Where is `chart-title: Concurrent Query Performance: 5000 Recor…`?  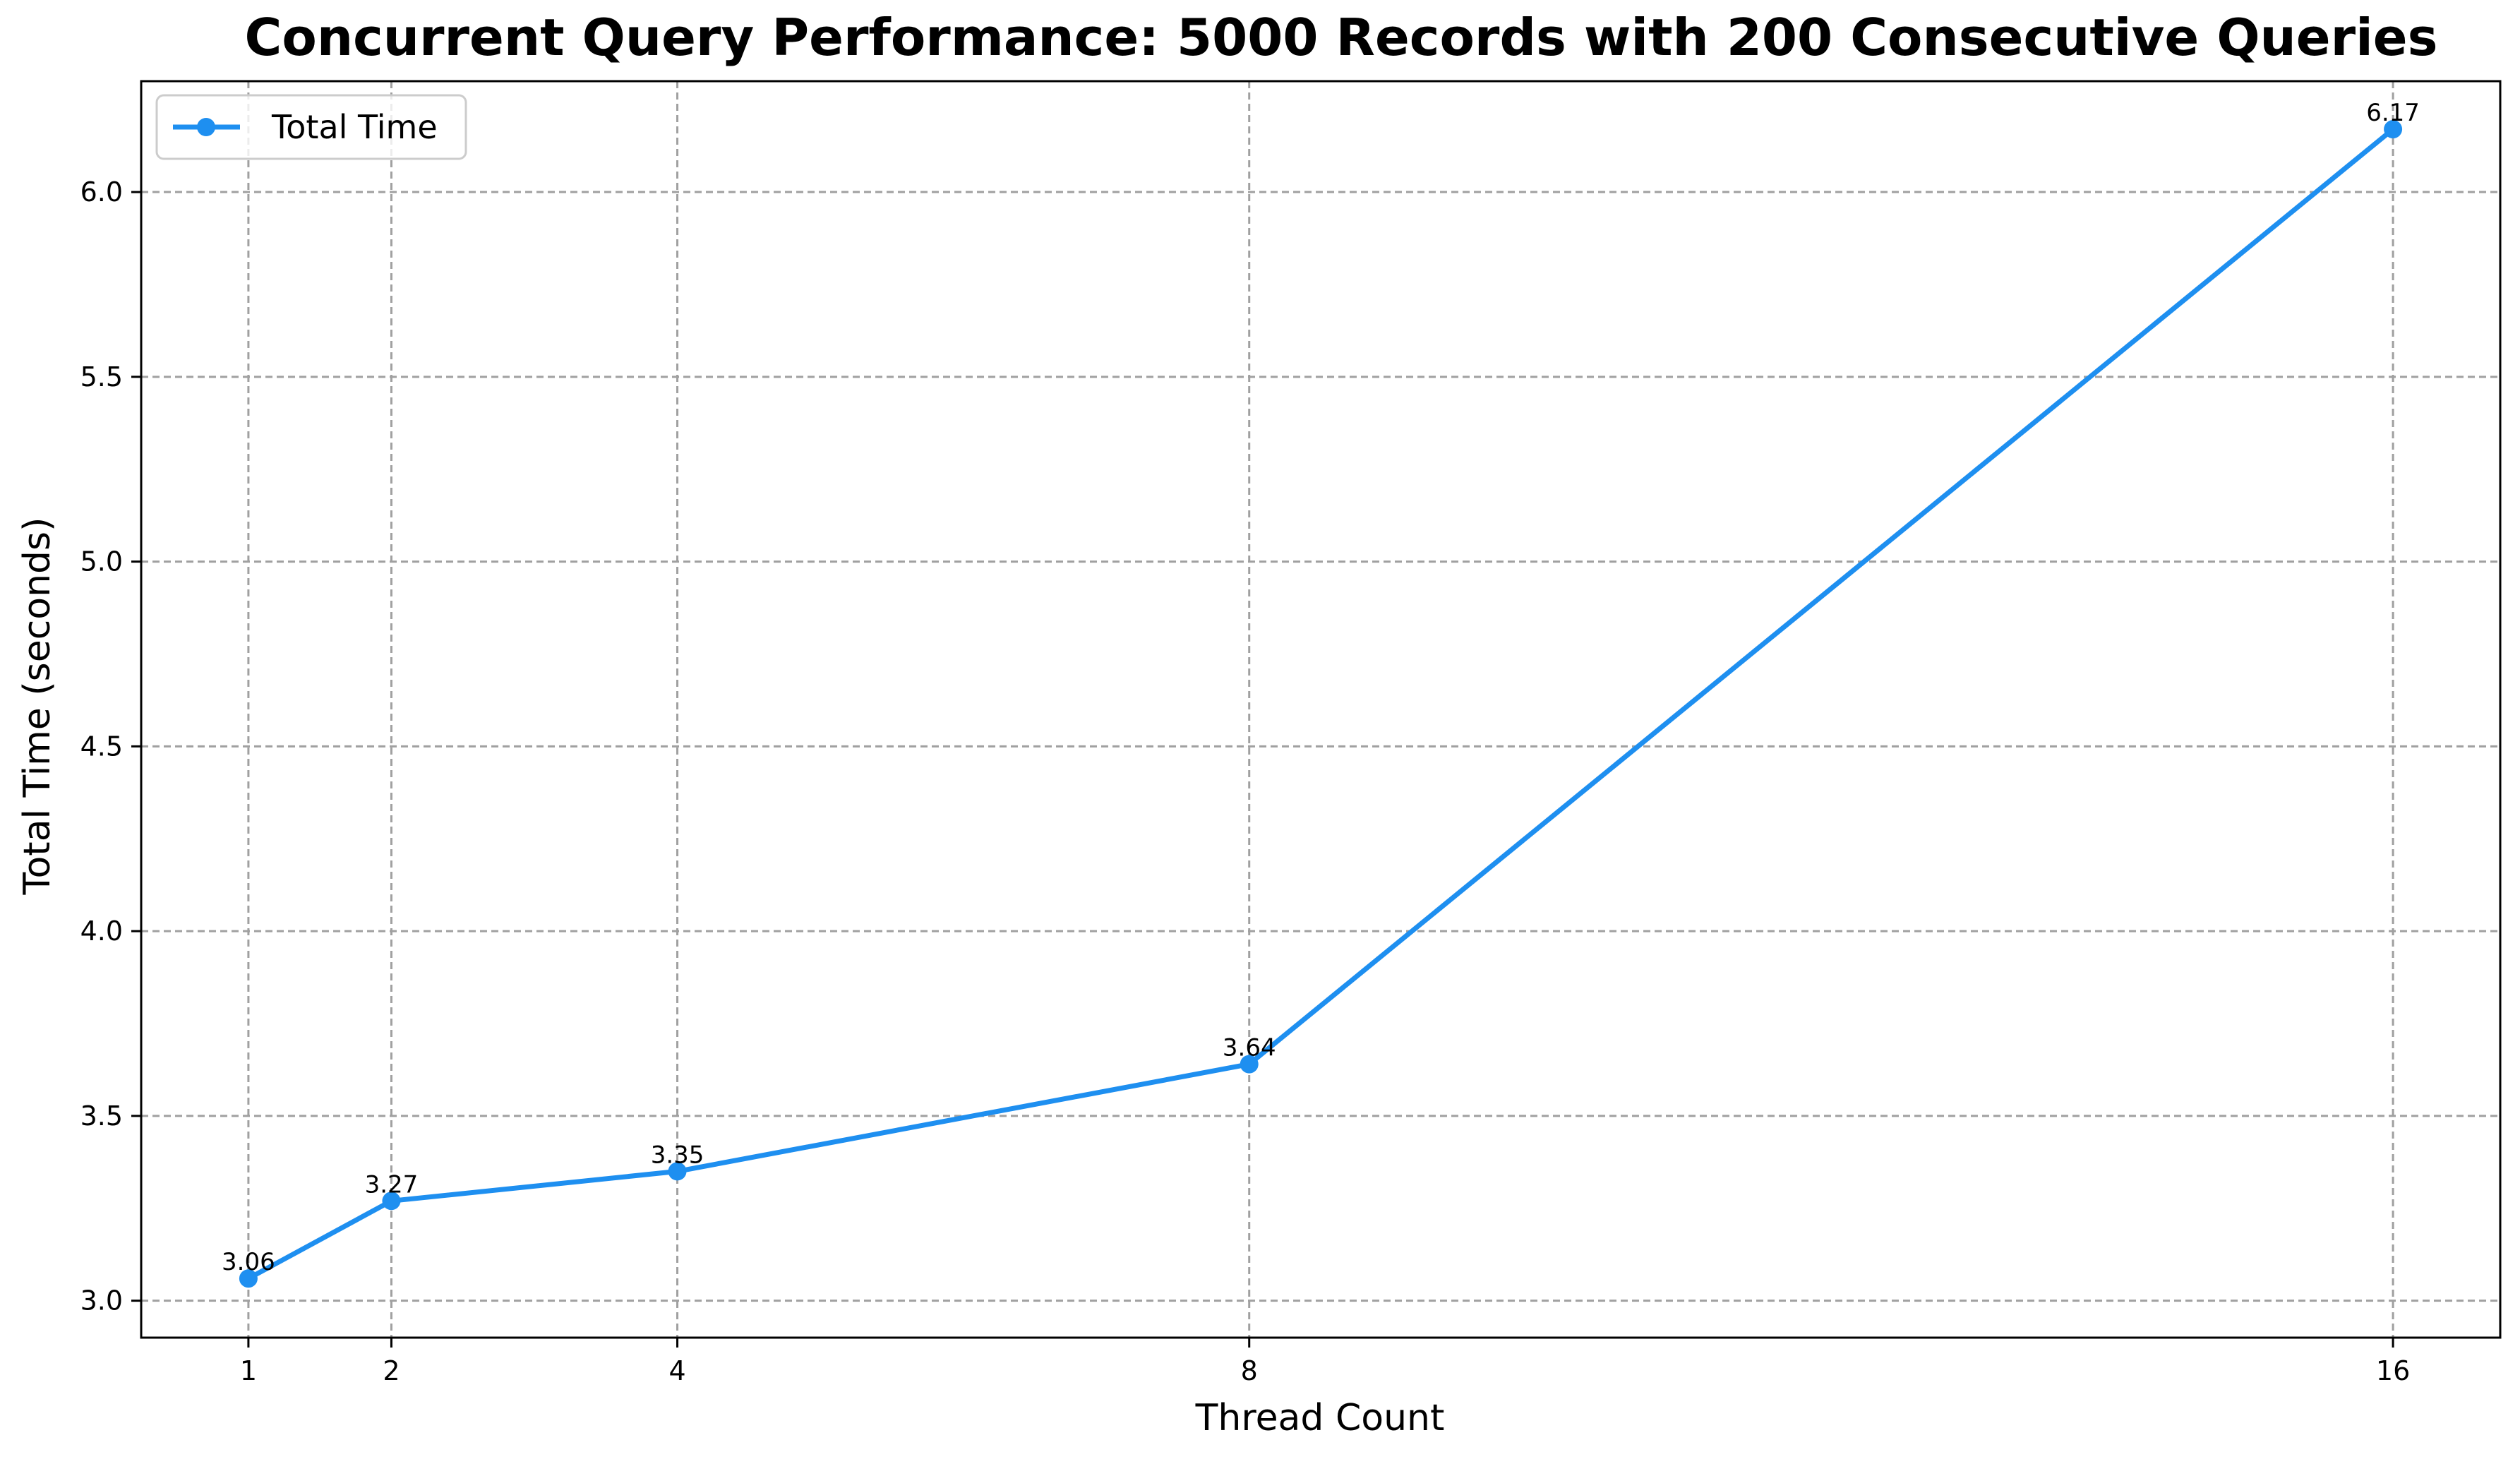
chart-title: Concurrent Query Performance: 5000 Recor… is located at coordinates (1342, 37).